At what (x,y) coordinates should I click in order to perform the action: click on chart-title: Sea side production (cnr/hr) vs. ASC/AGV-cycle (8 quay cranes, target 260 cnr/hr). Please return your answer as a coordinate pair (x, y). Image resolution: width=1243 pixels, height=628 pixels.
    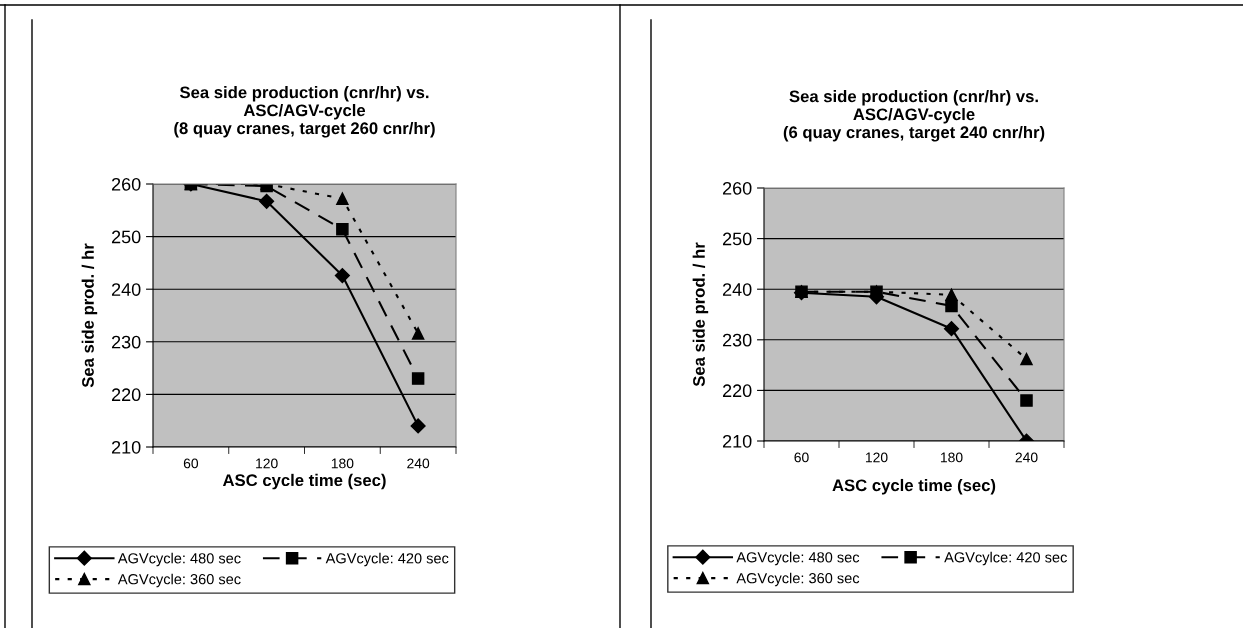
    Looking at the image, I should click on (304, 112).